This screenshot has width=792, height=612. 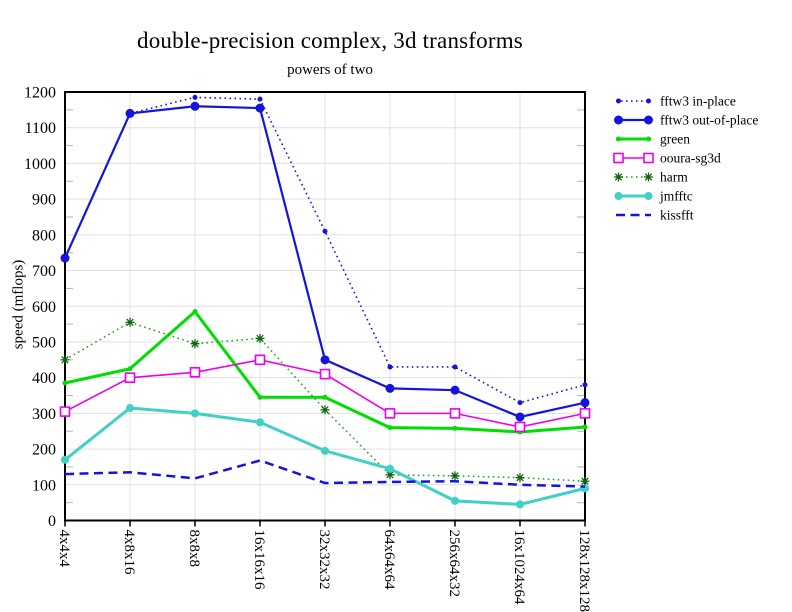 I want to click on chart-subtitle: powers of two, so click(x=330, y=70).